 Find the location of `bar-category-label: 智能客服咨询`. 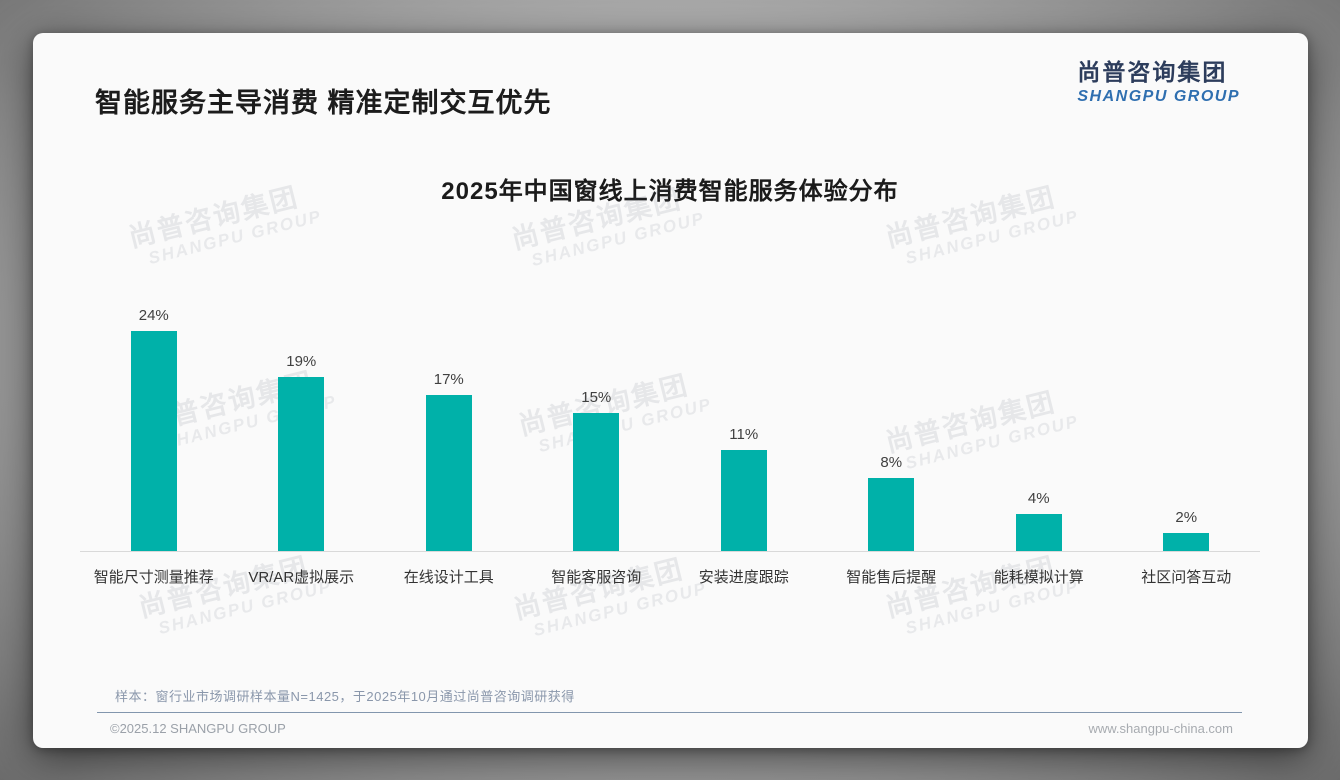

bar-category-label: 智能客服咨询 is located at coordinates (596, 577).